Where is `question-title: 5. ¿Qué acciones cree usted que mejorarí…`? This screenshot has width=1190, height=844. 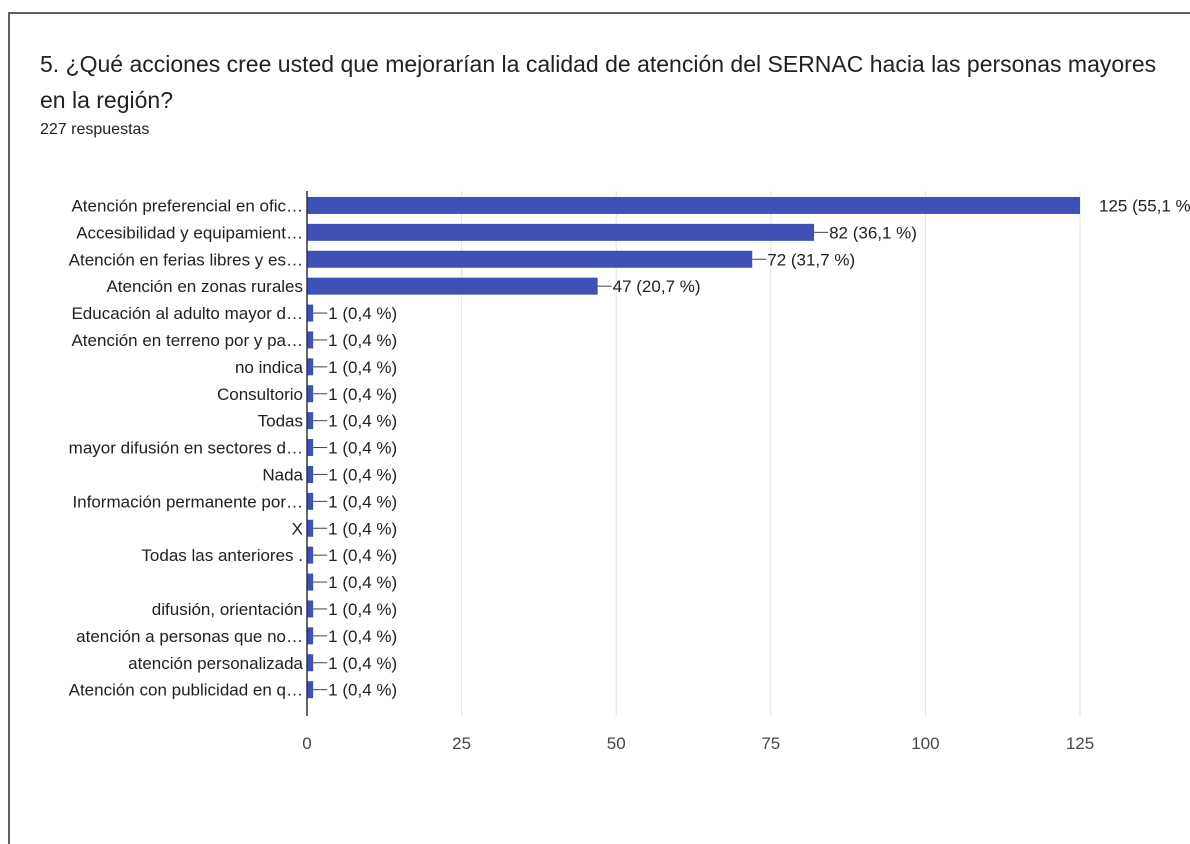 question-title: 5. ¿Qué acciones cree usted que mejorarí… is located at coordinates (598, 82).